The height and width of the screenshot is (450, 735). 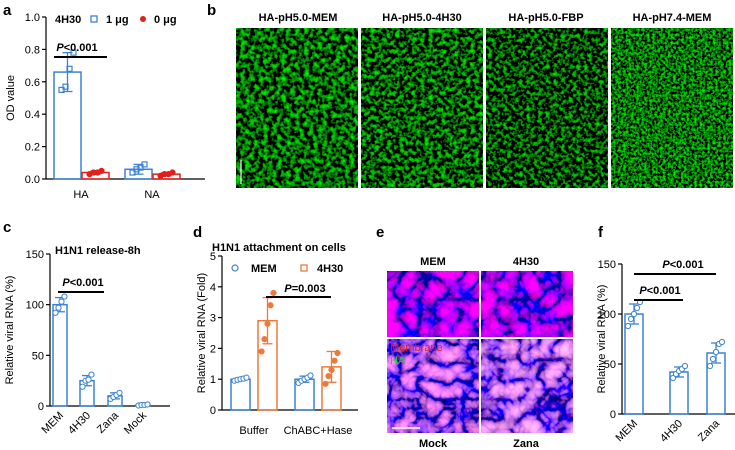 What do you see at coordinates (421, 18) in the screenshot?
I see `image-title: HA-pH5.0-4H30` at bounding box center [421, 18].